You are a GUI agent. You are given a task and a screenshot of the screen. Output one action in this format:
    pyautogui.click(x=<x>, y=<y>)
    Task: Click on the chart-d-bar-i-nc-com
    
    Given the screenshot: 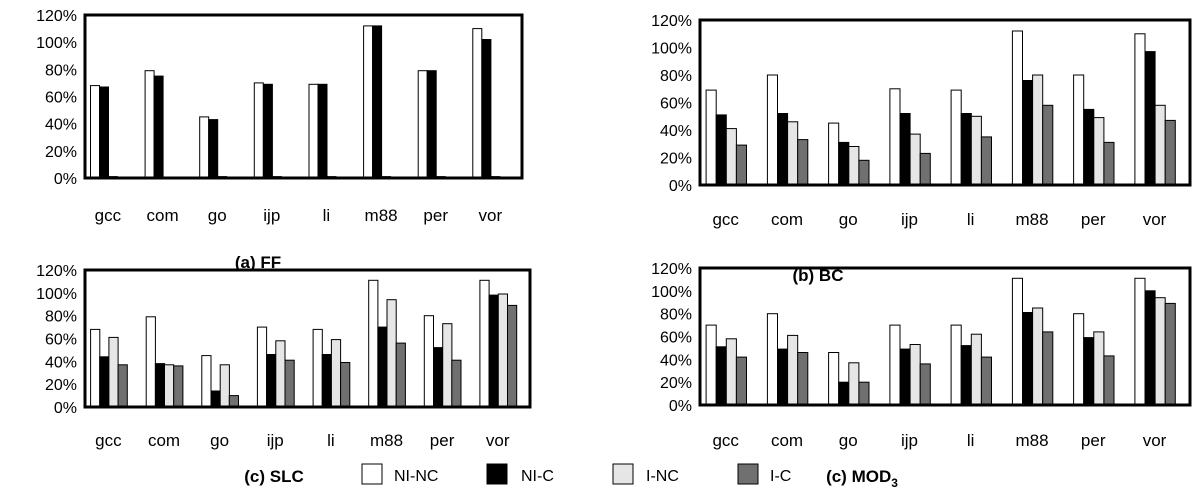 What is the action you would take?
    pyautogui.click(x=793, y=370)
    